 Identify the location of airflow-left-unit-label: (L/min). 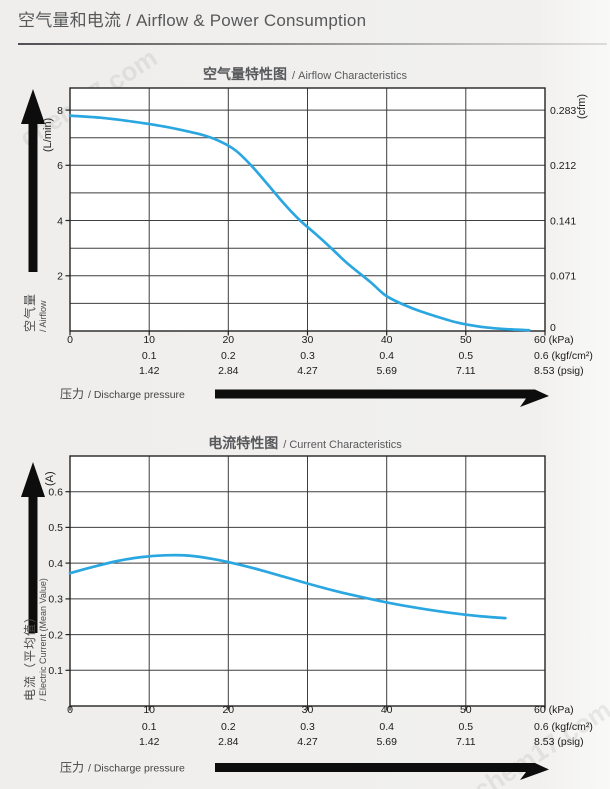
(48, 135).